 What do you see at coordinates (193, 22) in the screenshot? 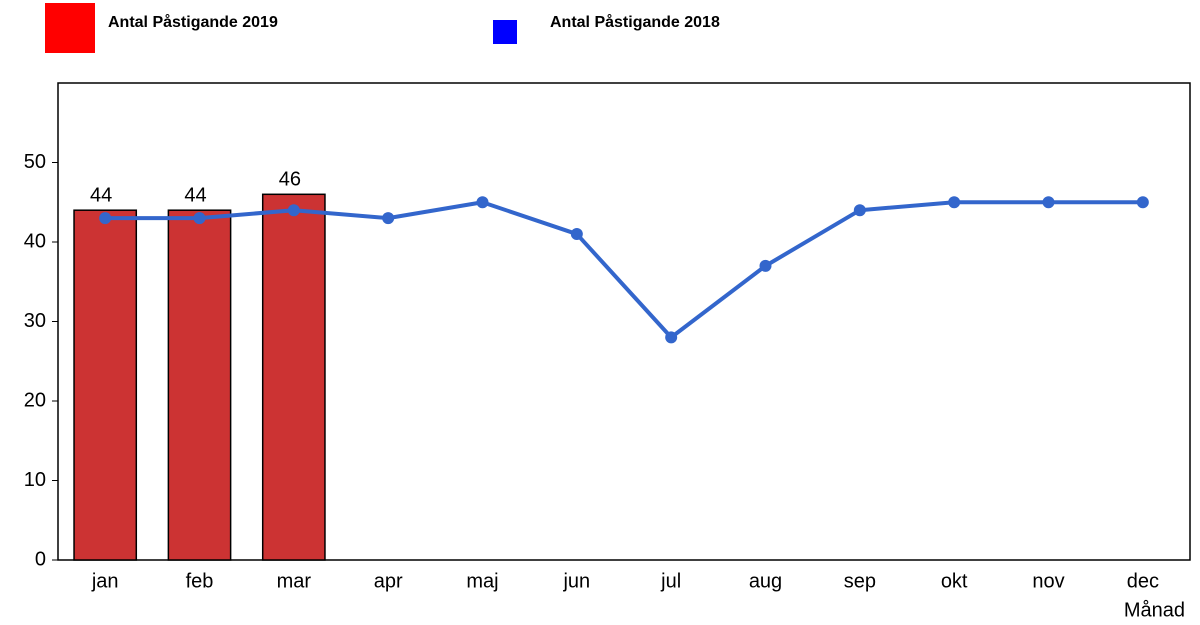
I see `legend-label: Antal Påstigande 2019` at bounding box center [193, 22].